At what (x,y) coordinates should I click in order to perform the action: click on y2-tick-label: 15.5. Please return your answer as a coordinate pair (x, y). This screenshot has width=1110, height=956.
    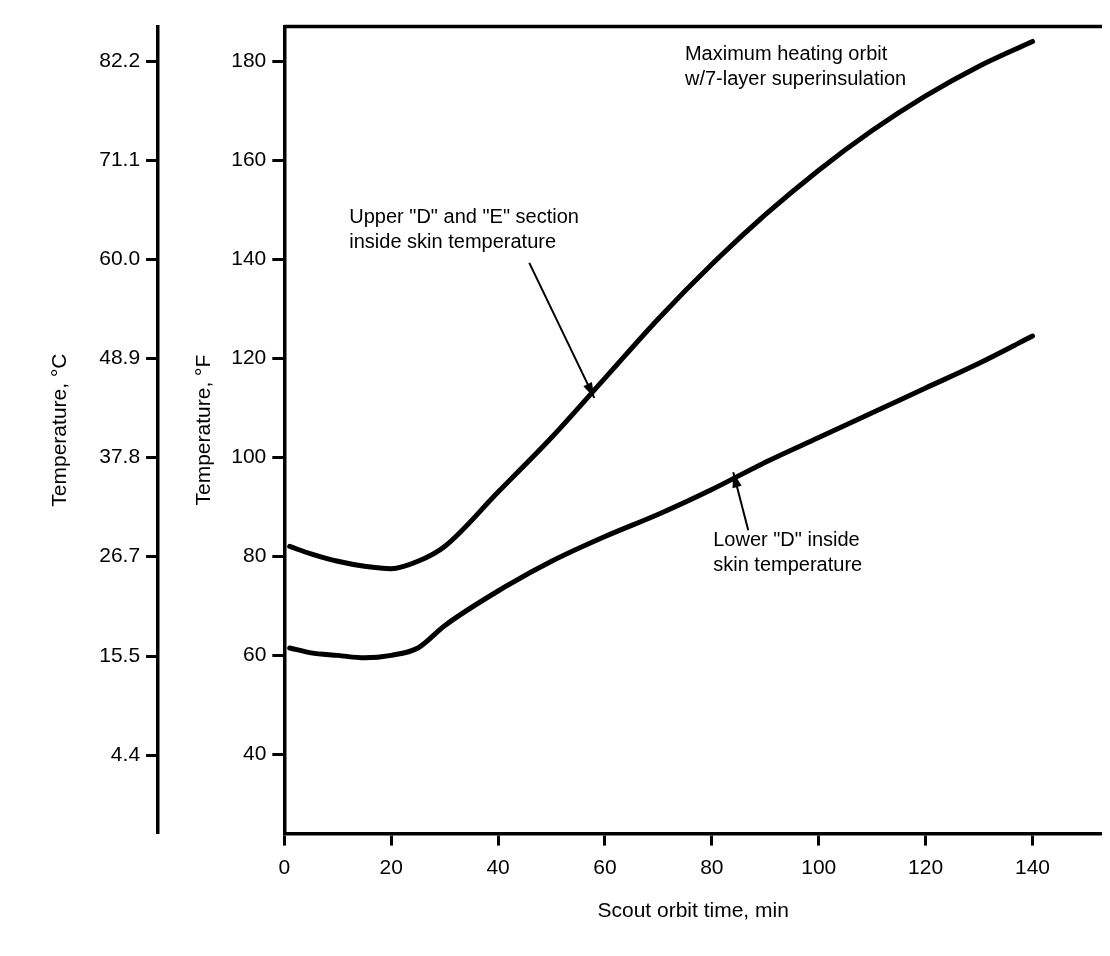
    Looking at the image, I should click on (120, 654).